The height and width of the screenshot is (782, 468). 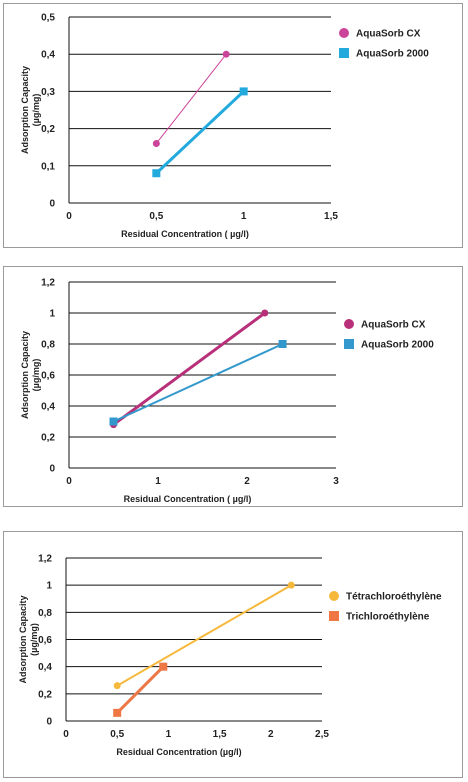 What do you see at coordinates (322, 734) in the screenshot?
I see `x-tick-label: 2,5` at bounding box center [322, 734].